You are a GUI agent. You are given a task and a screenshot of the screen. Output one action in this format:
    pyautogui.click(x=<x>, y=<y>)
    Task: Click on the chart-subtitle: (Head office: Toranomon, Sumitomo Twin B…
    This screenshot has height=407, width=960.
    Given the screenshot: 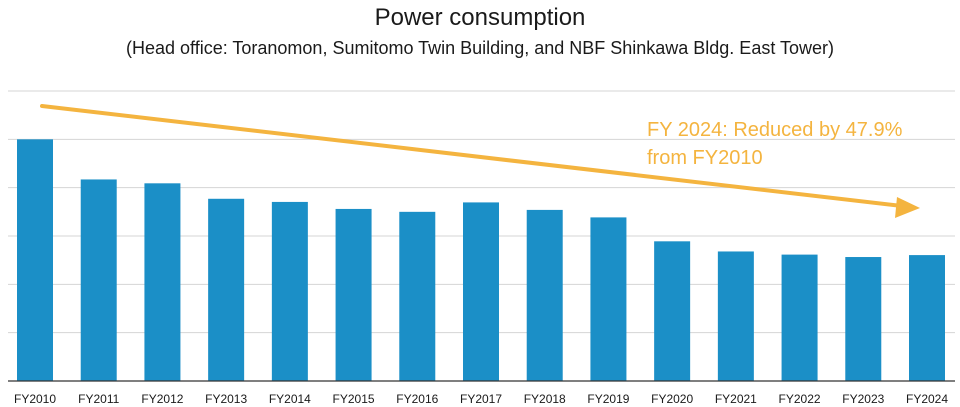 What is the action you would take?
    pyautogui.click(x=480, y=48)
    